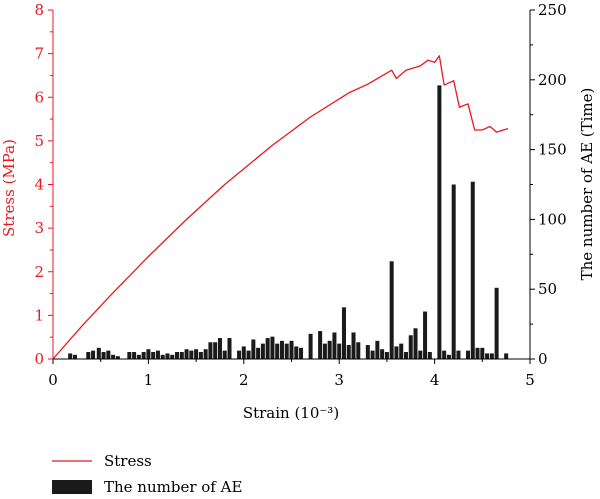  I want to click on x-tick-label: 1, so click(149, 380).